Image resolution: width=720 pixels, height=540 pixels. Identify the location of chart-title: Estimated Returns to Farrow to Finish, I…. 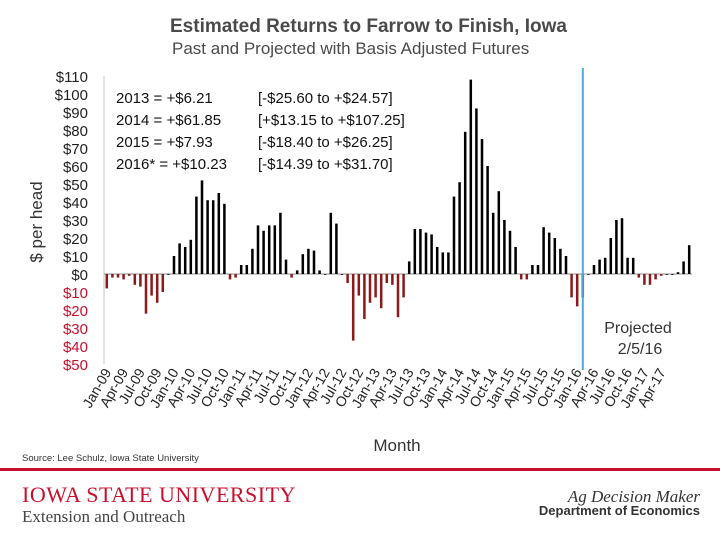
(368, 26).